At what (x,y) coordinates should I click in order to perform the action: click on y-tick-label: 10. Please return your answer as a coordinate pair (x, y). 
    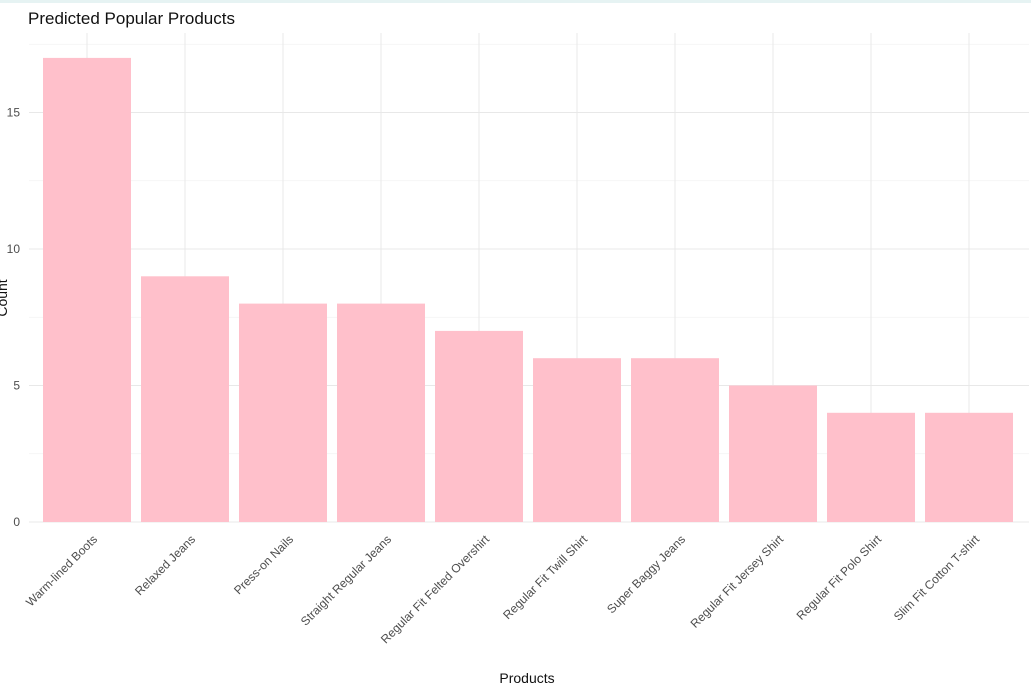
    Looking at the image, I should click on (14, 249).